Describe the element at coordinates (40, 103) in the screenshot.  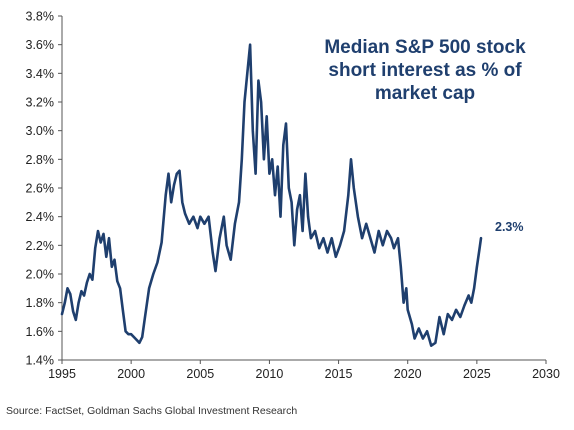
I see `y-tick-label: 3.2%` at that location.